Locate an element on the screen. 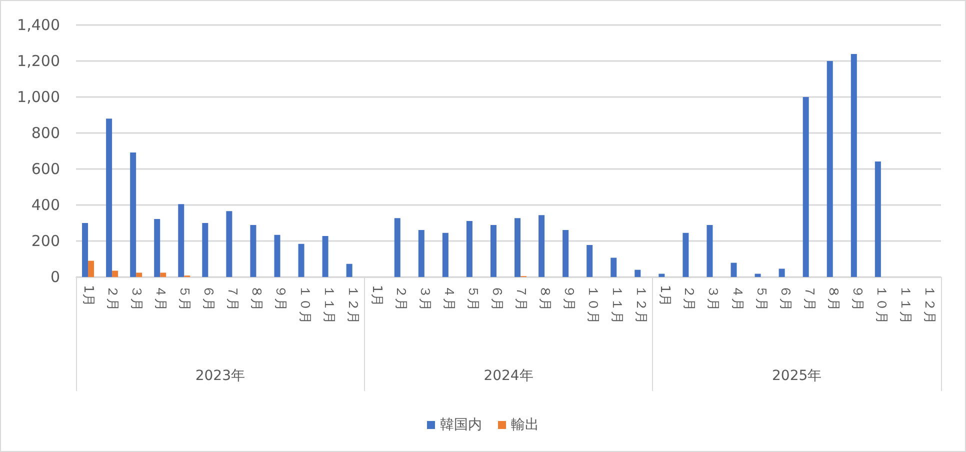  y-tick-label: 1,000 is located at coordinates (38, 97).